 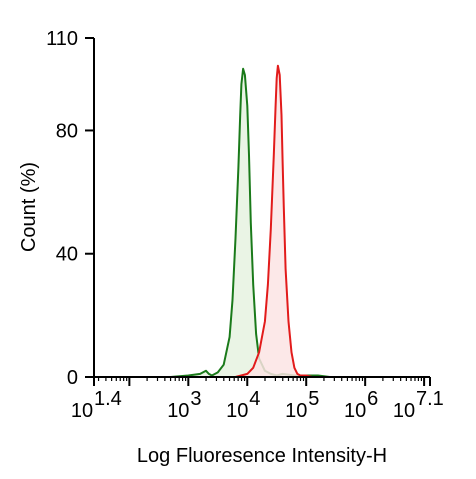 What do you see at coordinates (70, 208) in the screenshot?
I see `y-ticks: 0 40 80 110` at bounding box center [70, 208].